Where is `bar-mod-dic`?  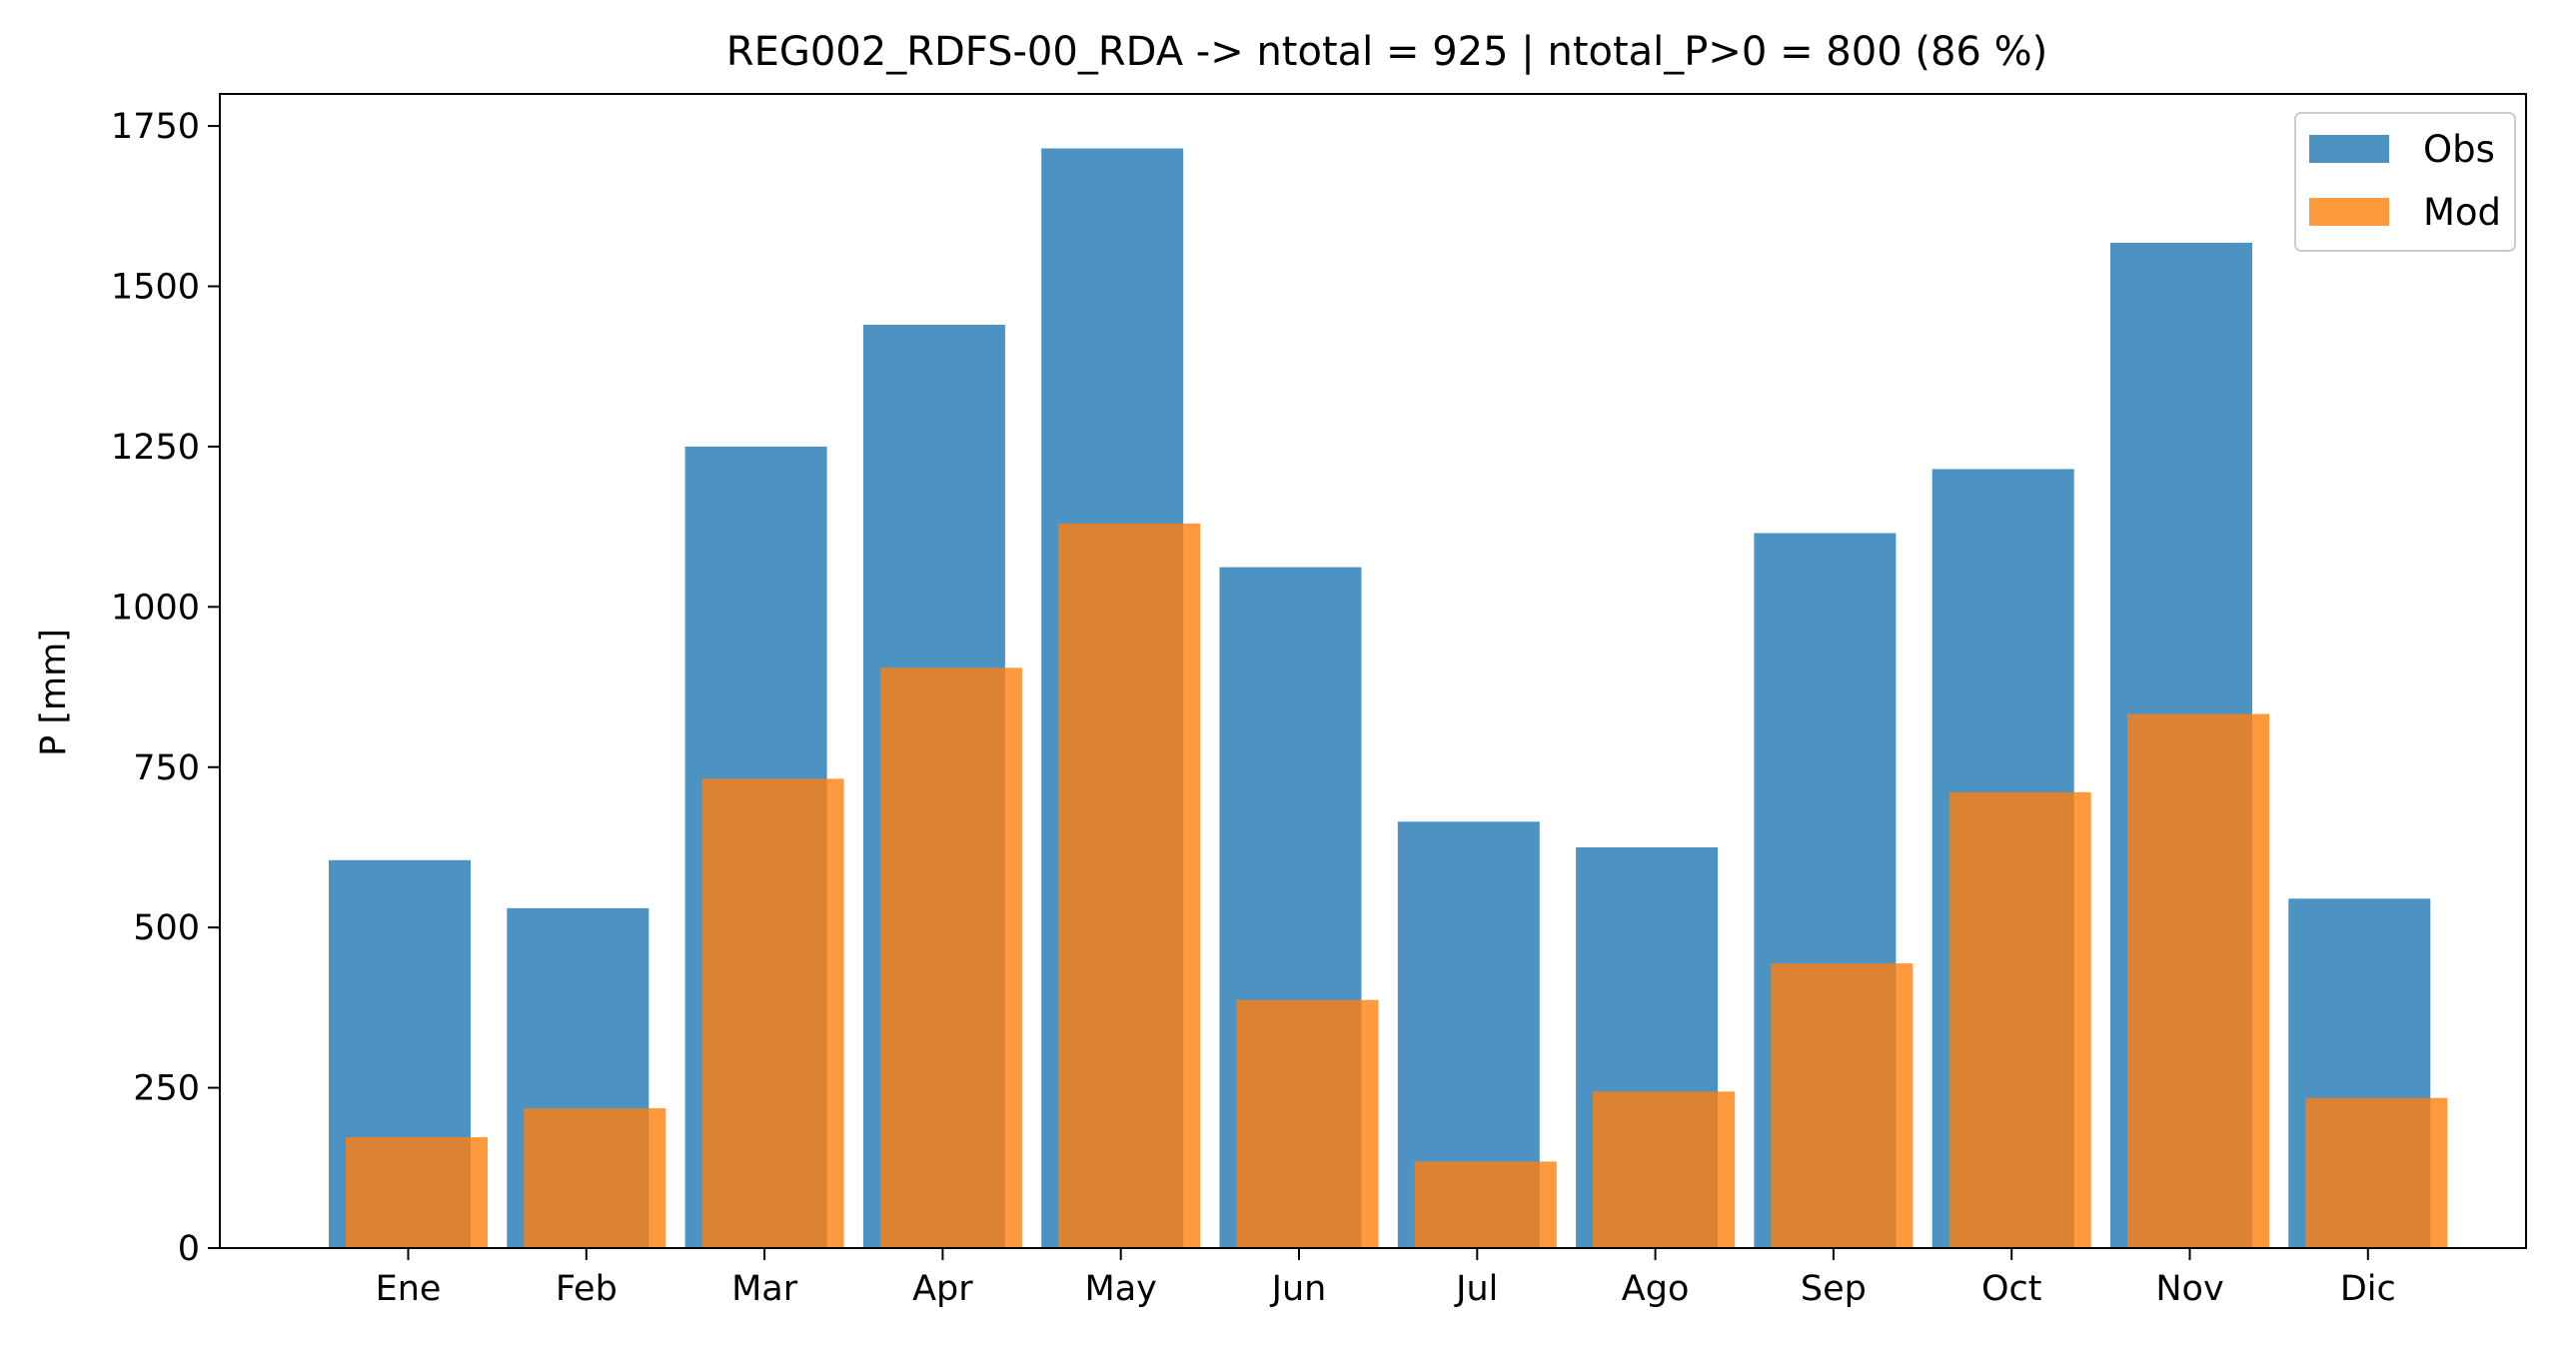 bar-mod-dic is located at coordinates (2376, 1173).